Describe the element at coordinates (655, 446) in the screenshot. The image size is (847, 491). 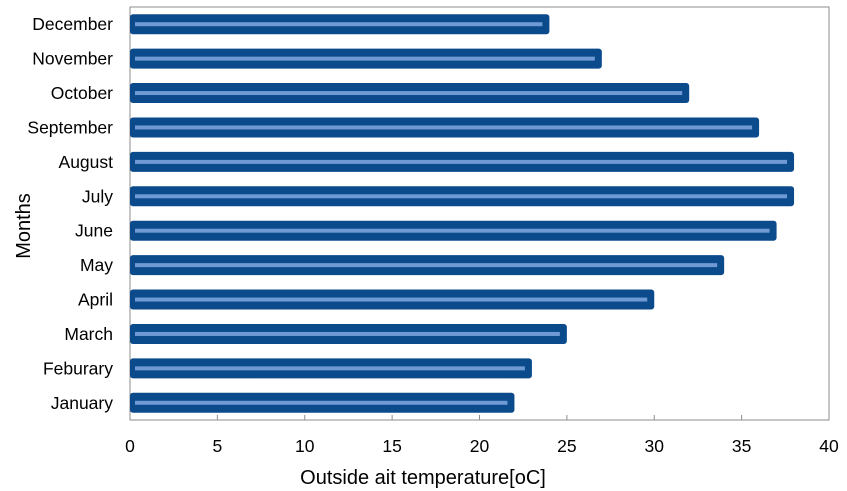
I see `x-tick-label: 30` at that location.